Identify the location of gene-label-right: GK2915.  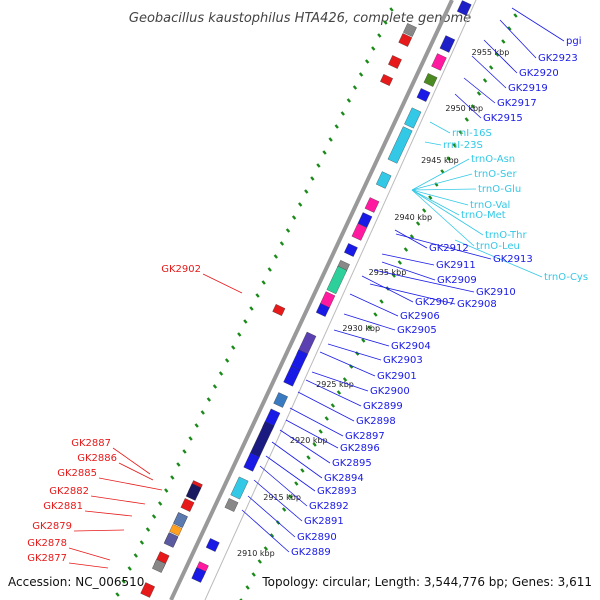
(503, 118).